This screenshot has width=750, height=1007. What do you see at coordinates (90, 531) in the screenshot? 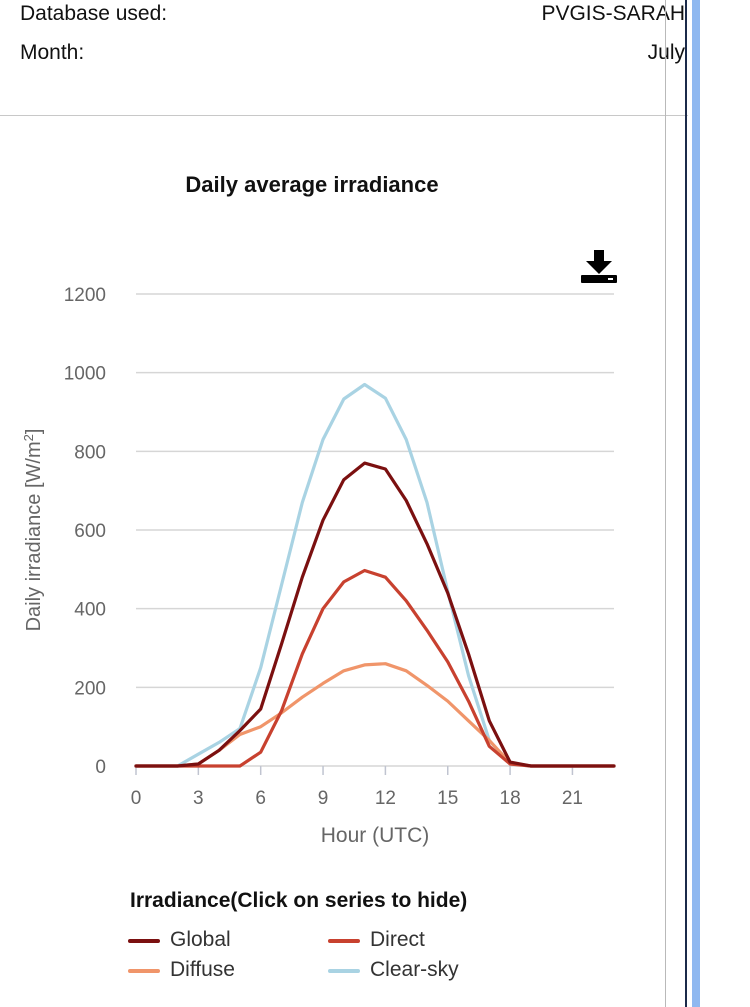
I see `y-tick-label: 600` at bounding box center [90, 531].